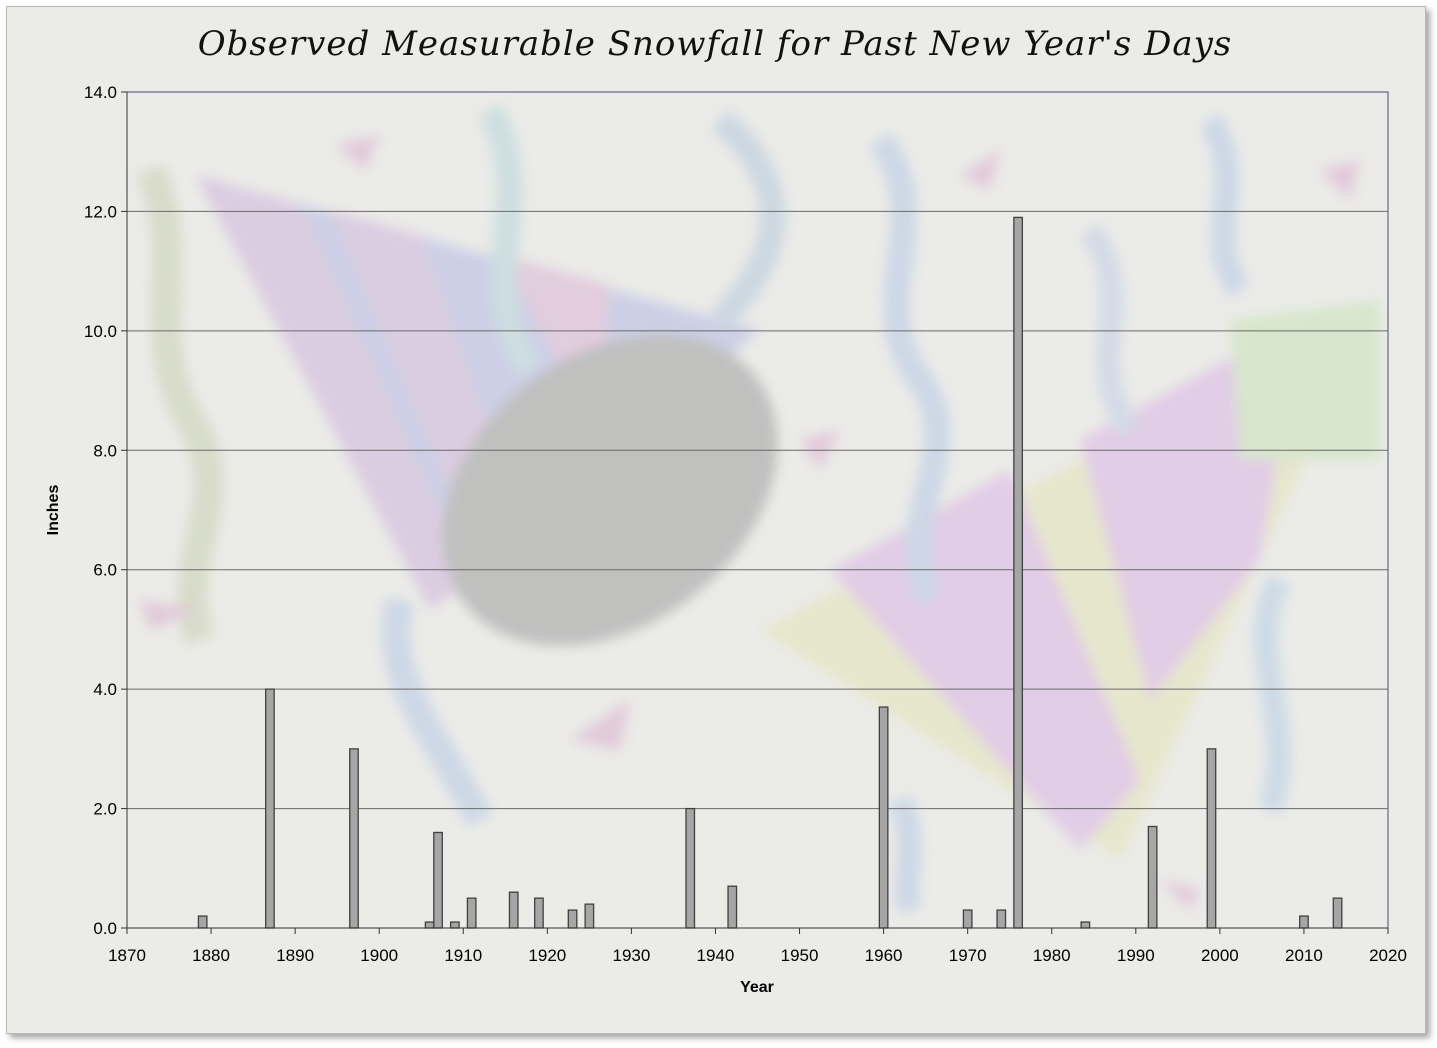 This screenshot has width=1437, height=1048. I want to click on x-tick-label: 1870, so click(127, 955).